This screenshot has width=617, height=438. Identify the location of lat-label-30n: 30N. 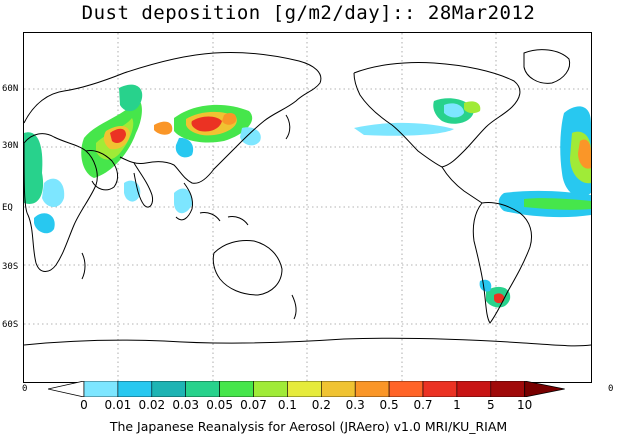
(10, 146).